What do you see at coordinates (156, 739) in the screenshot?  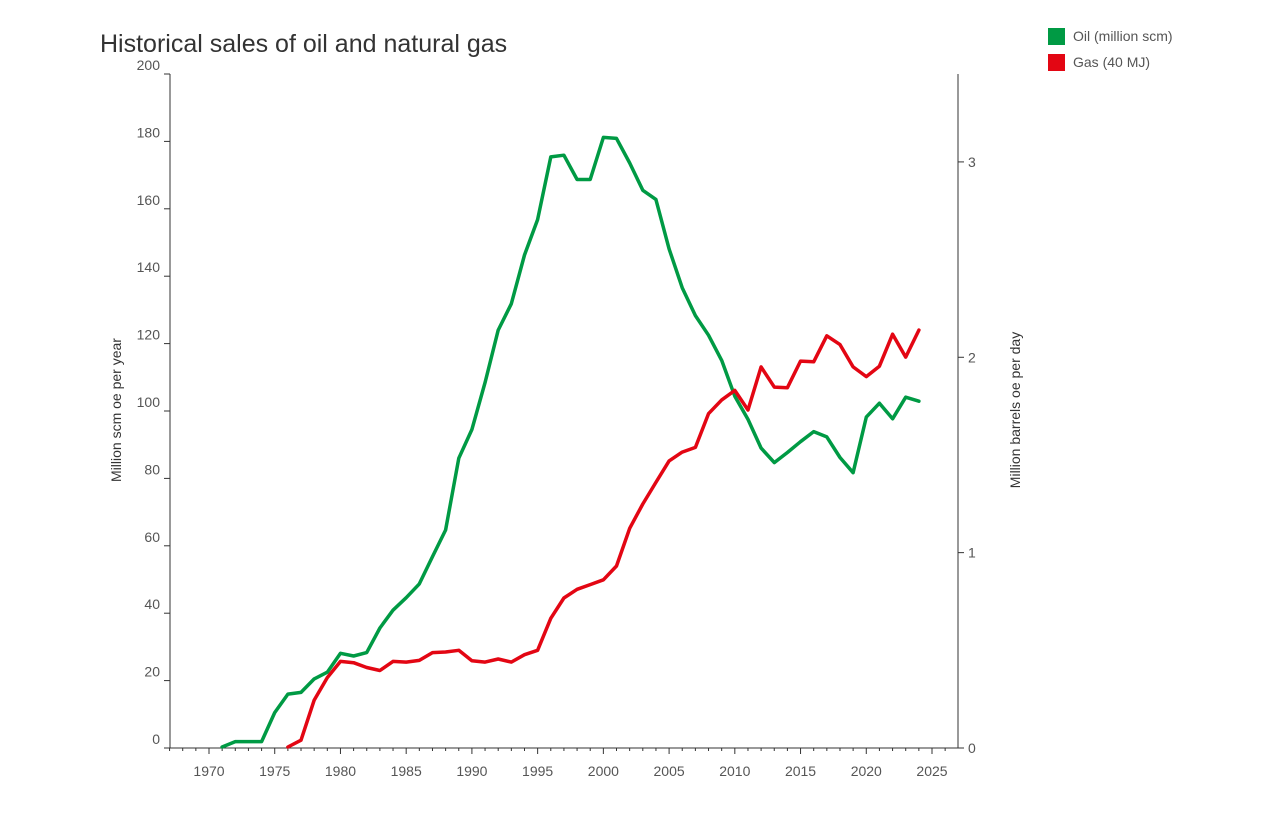 I see `y-tick-label: 0` at bounding box center [156, 739].